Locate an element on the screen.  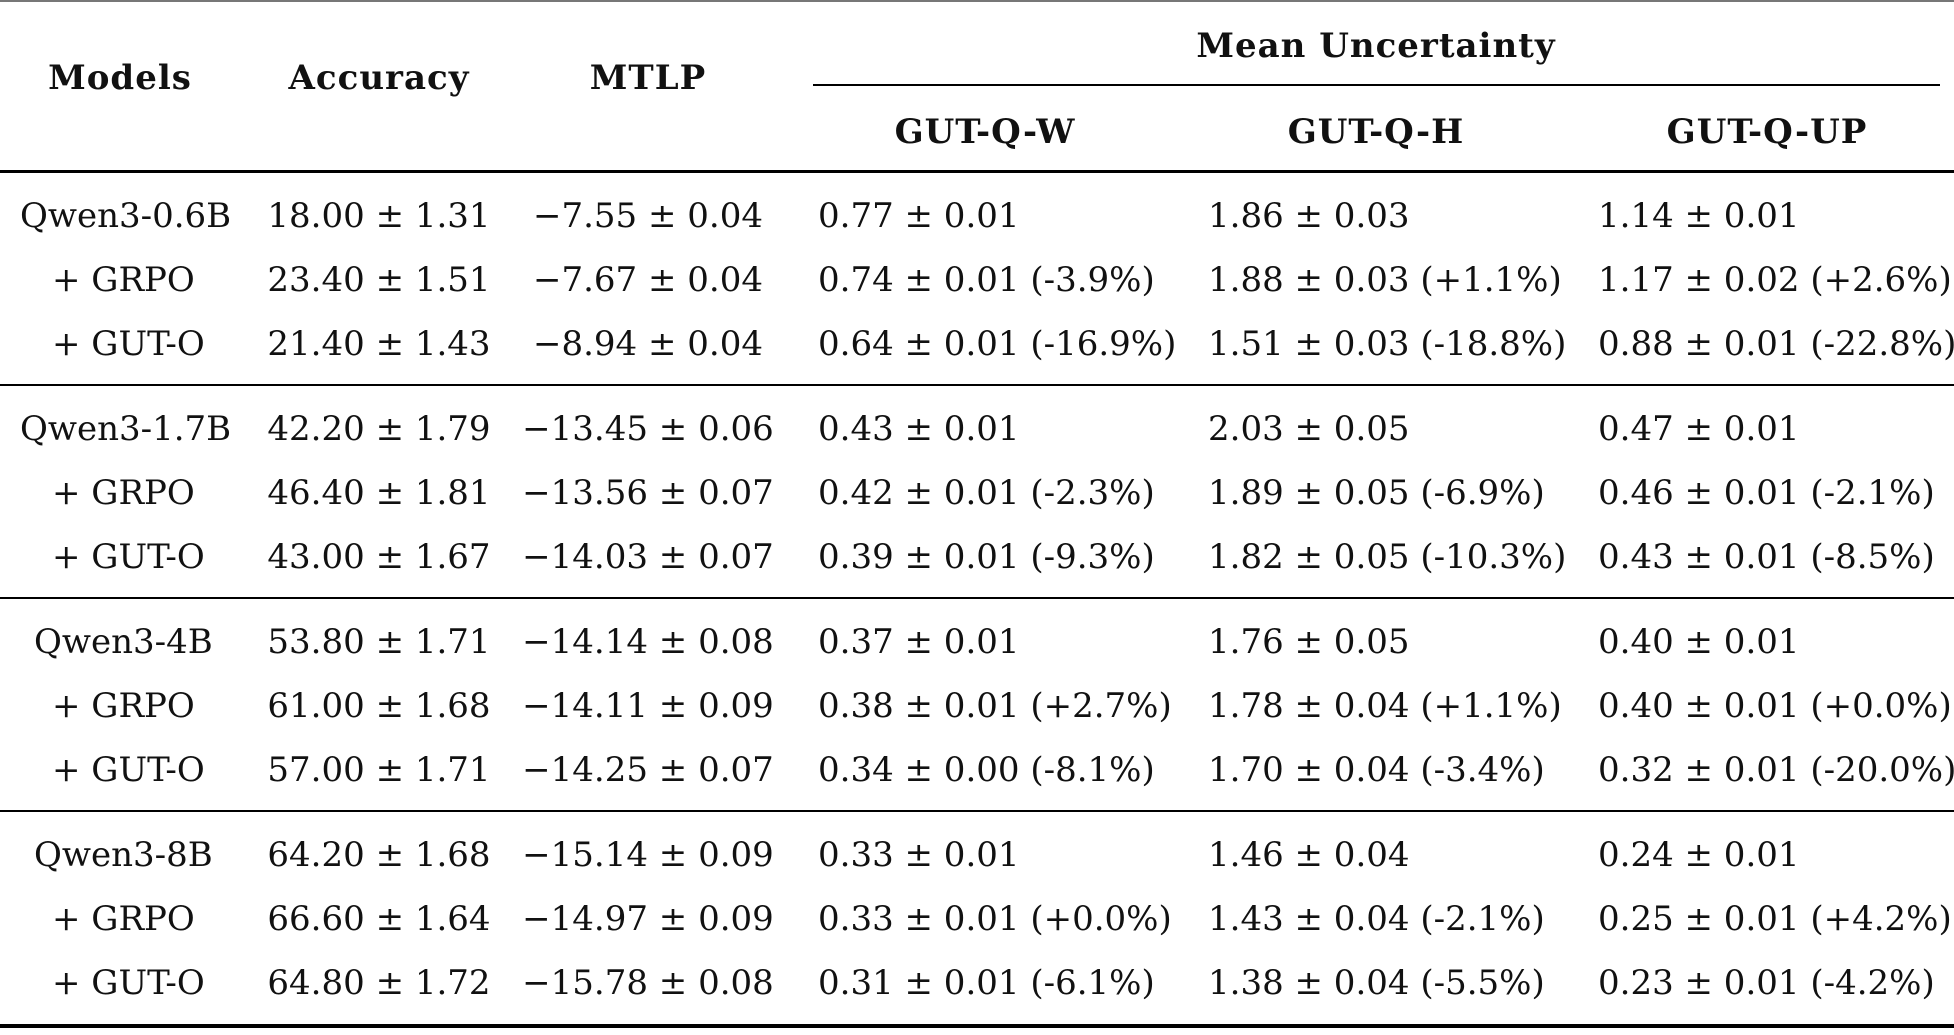
header-models: Models is located at coordinates (120, 78).